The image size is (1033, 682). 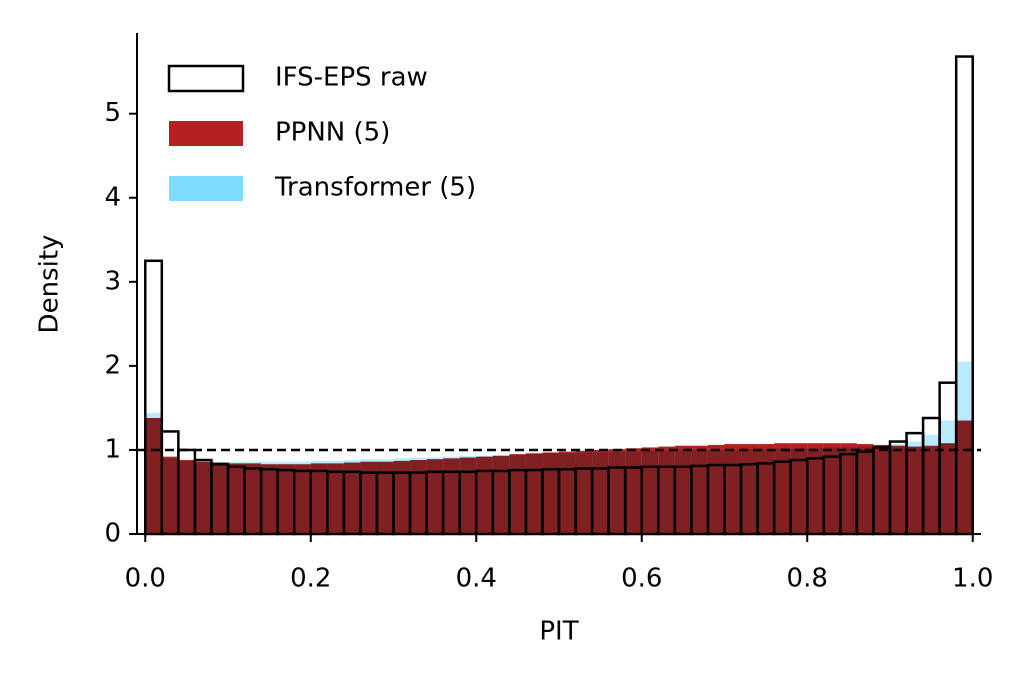 I want to click on x-tick-label: 0.2, so click(x=310, y=579).